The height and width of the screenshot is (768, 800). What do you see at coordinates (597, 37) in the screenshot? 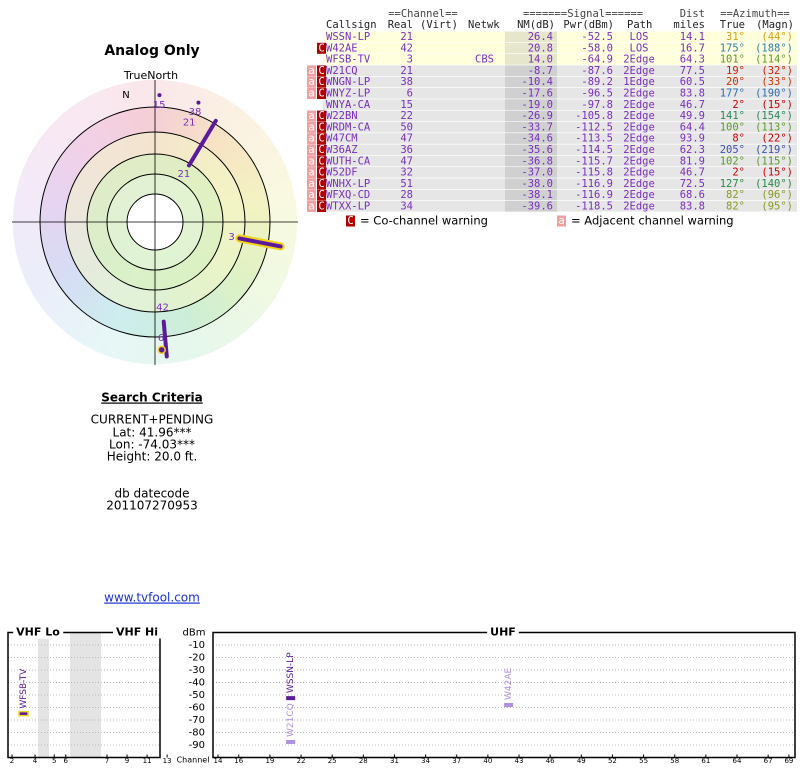
I see `power: -52.5` at bounding box center [597, 37].